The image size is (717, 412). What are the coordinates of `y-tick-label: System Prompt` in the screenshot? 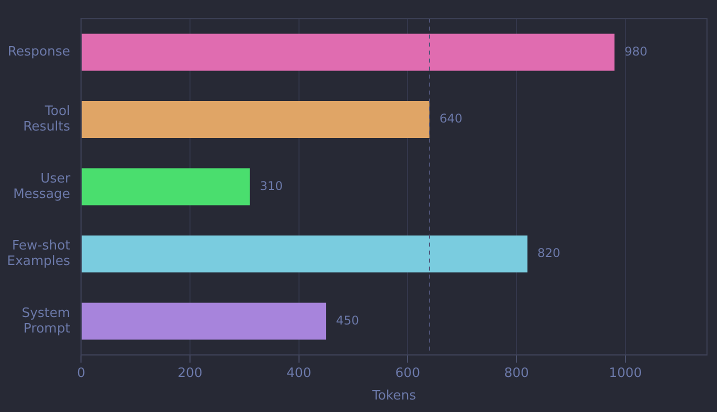 It's located at (46, 321).